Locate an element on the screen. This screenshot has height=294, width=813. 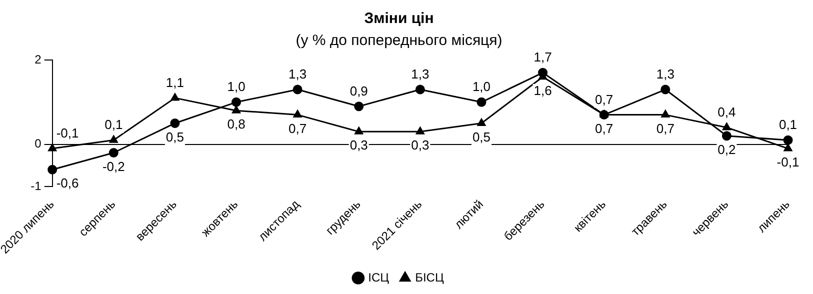
legend-label: ІСЦ is located at coordinates (379, 277).